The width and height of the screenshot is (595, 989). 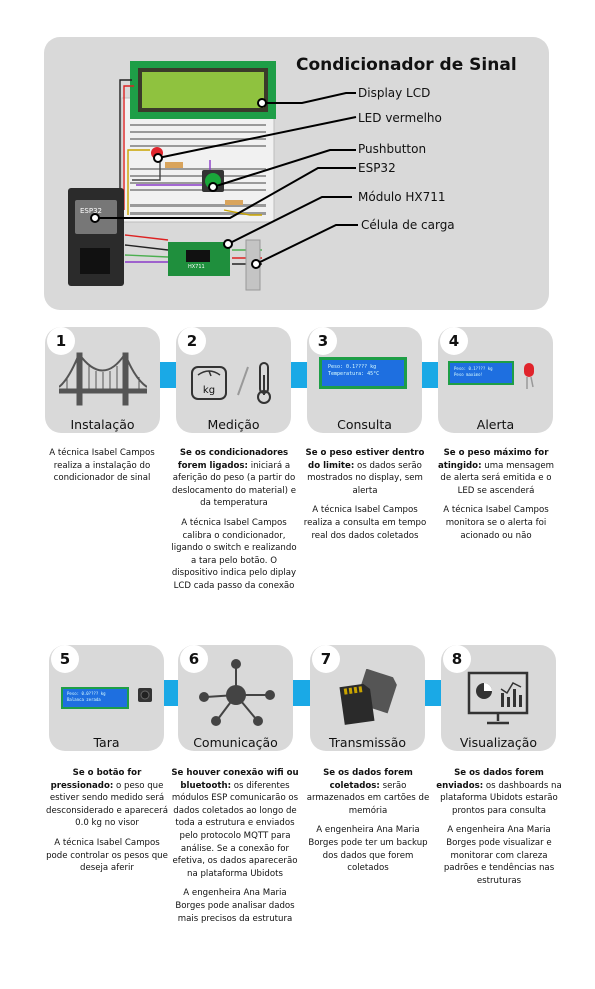 I want to click on step-number: 5, so click(x=65, y=659).